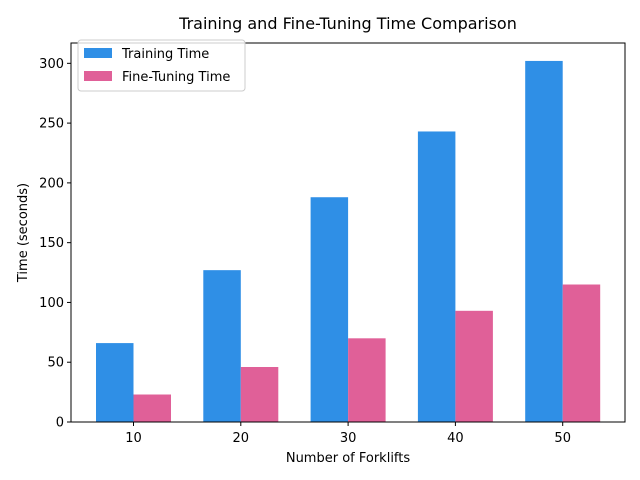  What do you see at coordinates (51, 64) in the screenshot?
I see `y-tick-label-300: 300` at bounding box center [51, 64].